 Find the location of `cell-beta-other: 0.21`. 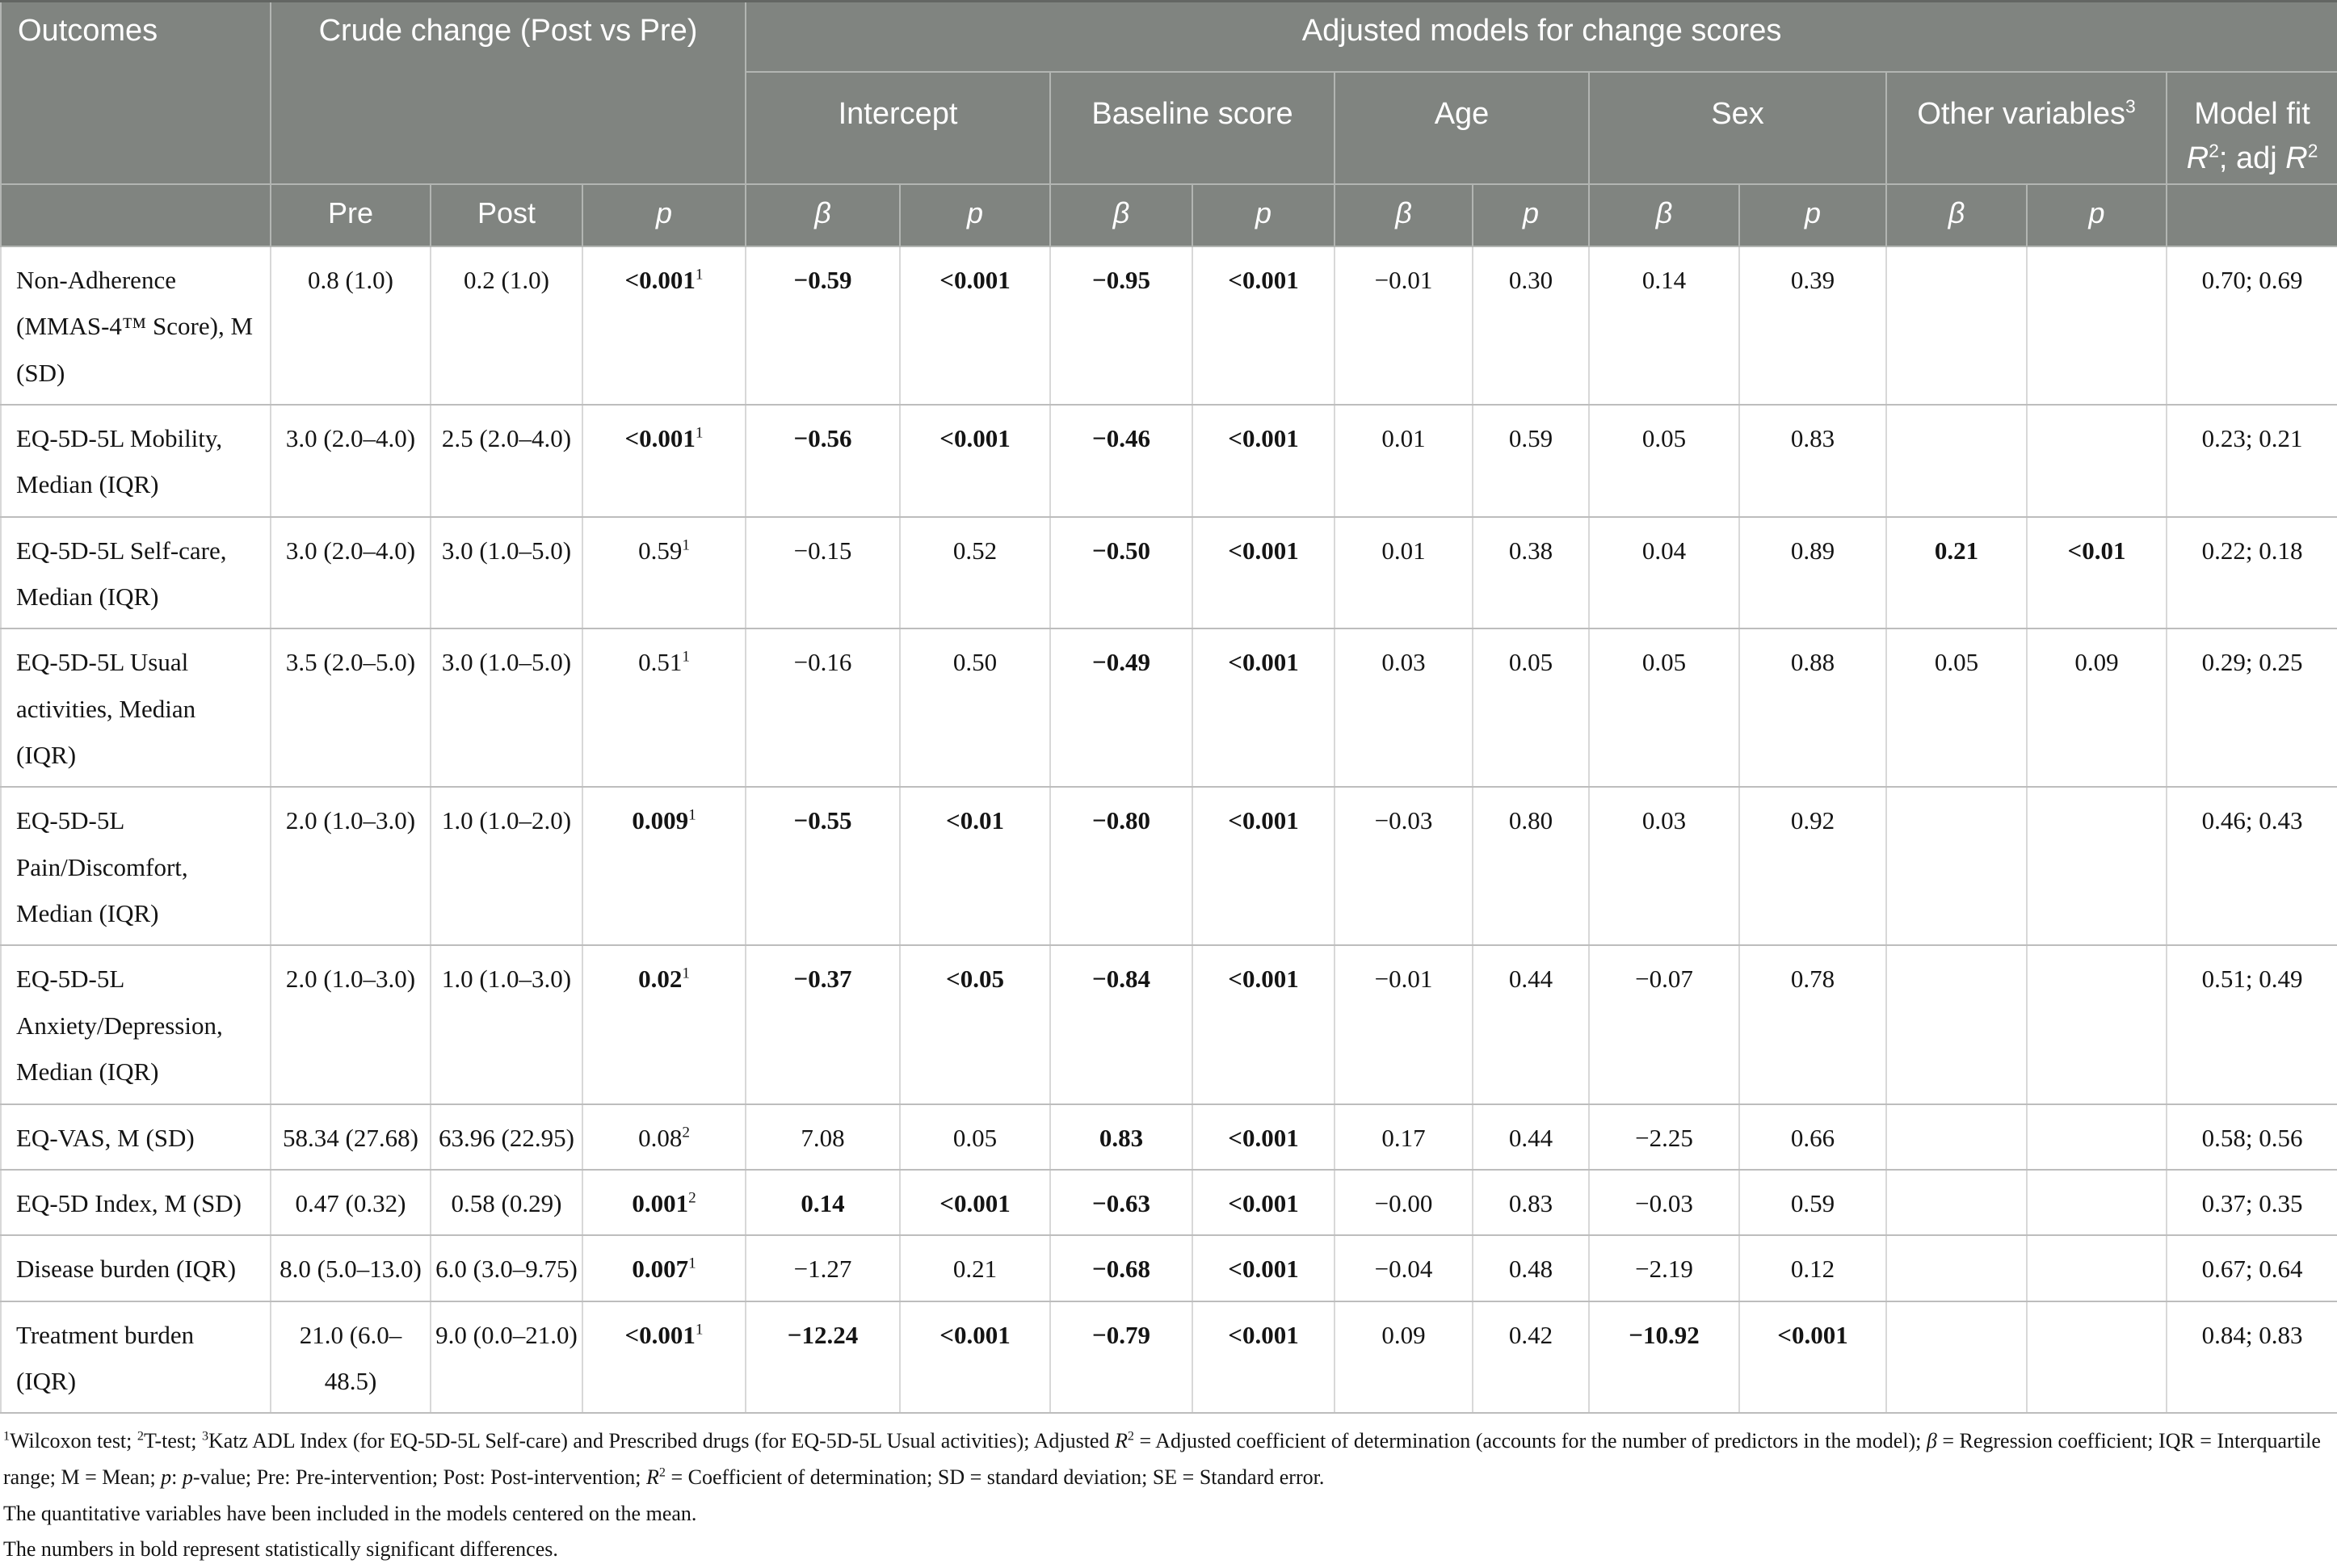

cell-beta-other: 0.21 is located at coordinates (1956, 572).